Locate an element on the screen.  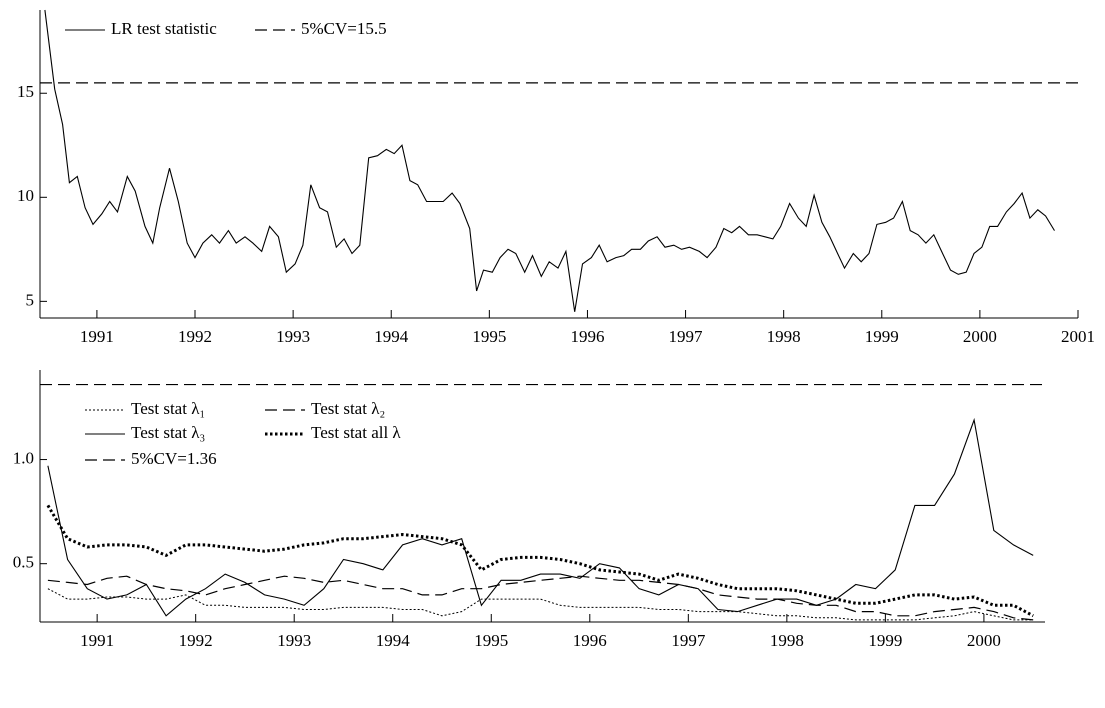
legend-label: LR test statistic is located at coordinates (164, 28).